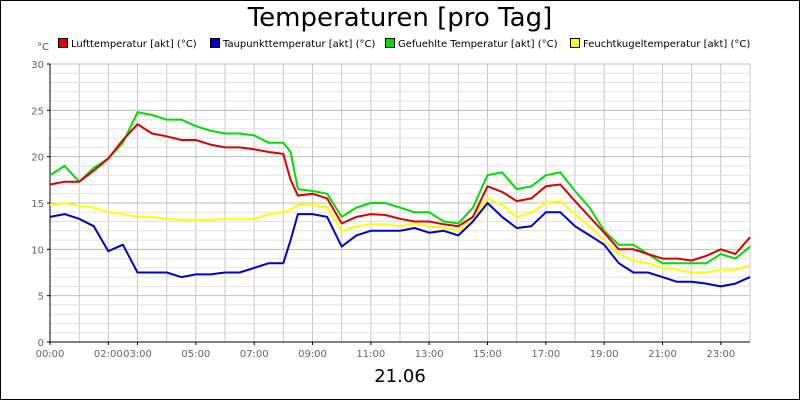 The height and width of the screenshot is (400, 800). Describe the element at coordinates (545, 354) in the screenshot. I see `x-tick-label: 17:00` at that location.